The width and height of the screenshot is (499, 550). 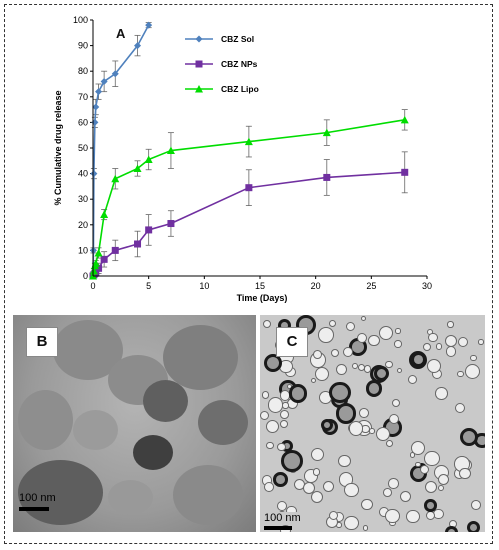 I want to click on x-tick-label: 5, so click(x=148, y=286).